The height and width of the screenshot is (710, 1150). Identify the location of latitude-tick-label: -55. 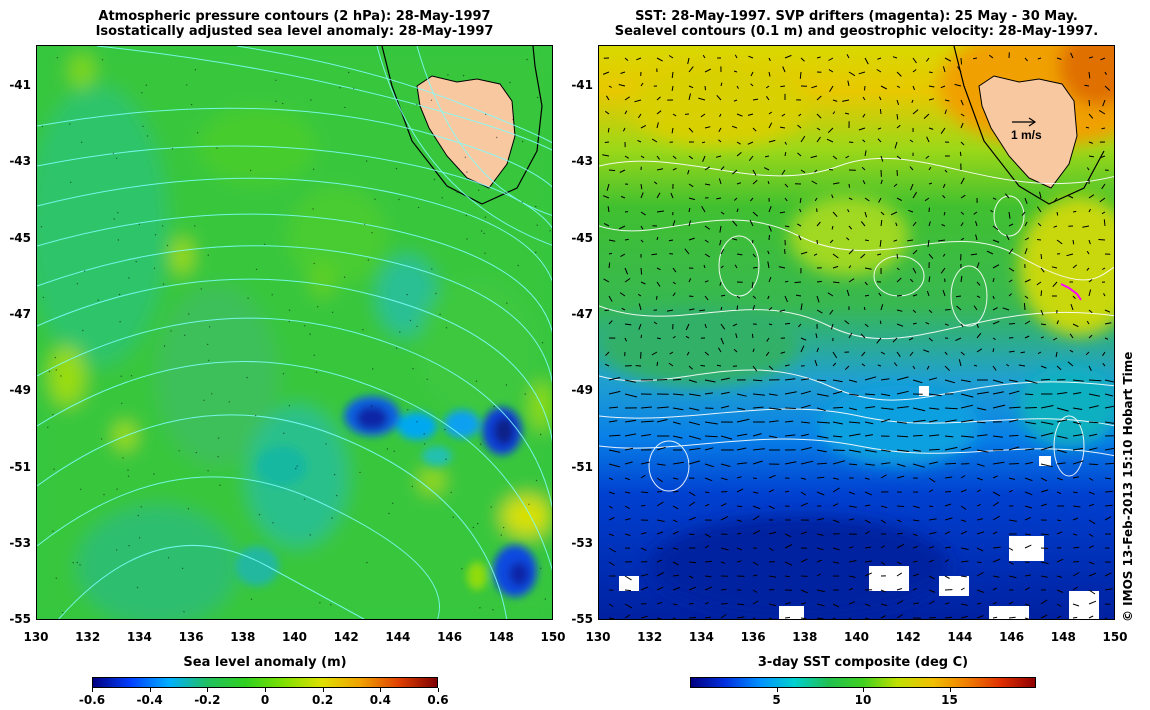
(582, 619).